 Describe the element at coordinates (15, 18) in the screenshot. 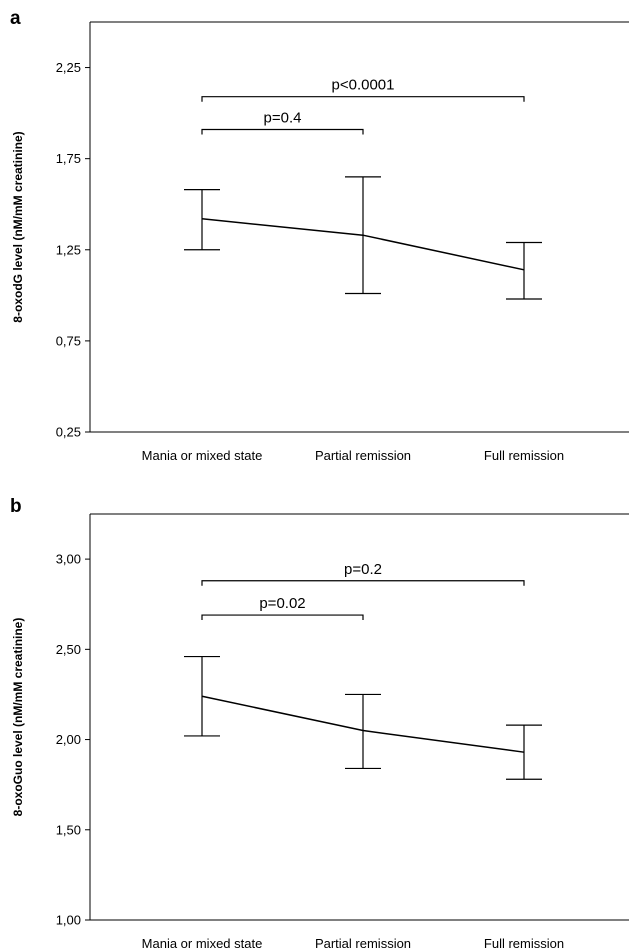

I see `panel-letter: a` at that location.